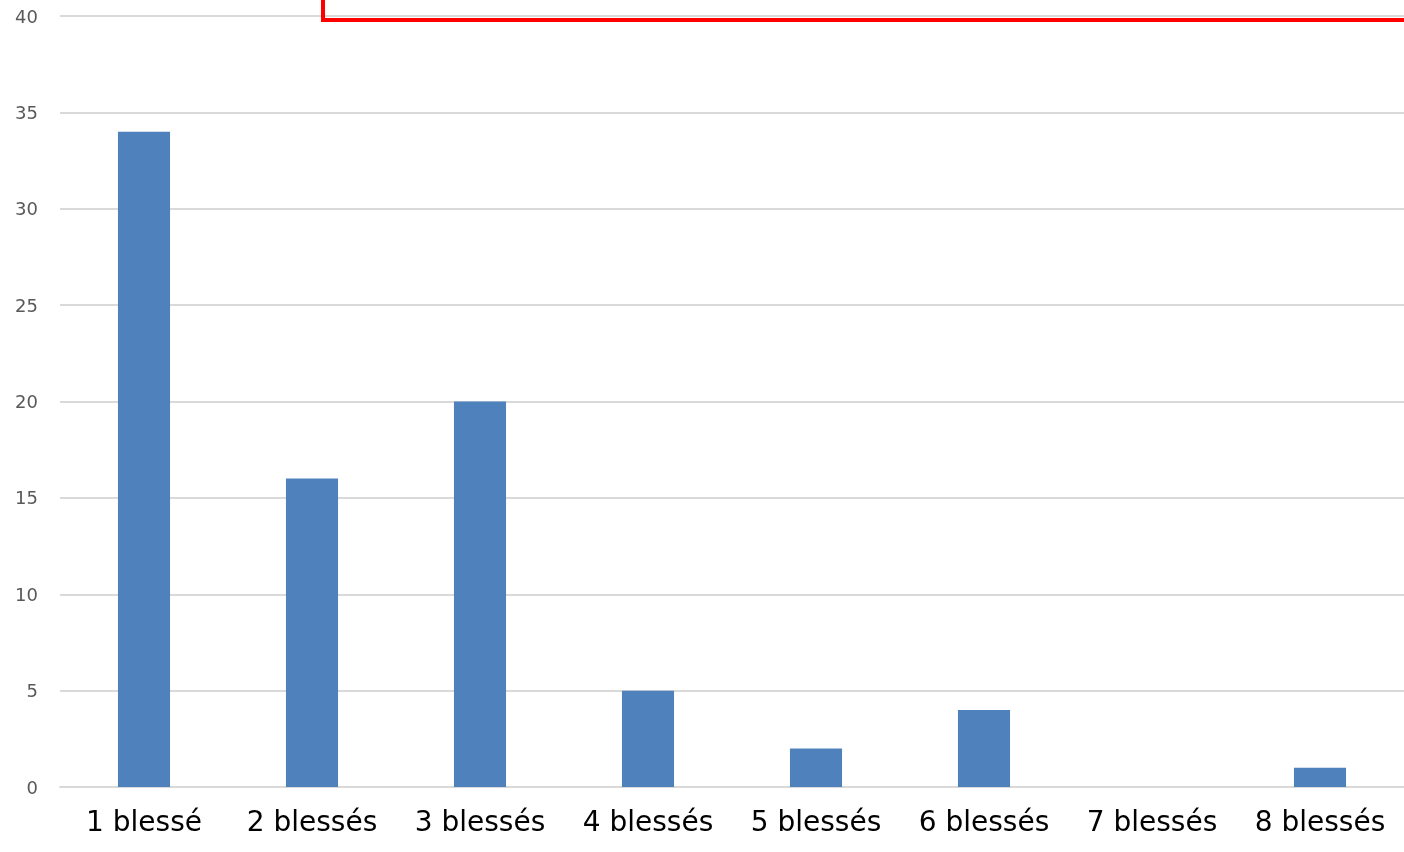 The height and width of the screenshot is (852, 1404). Describe the element at coordinates (816, 821) in the screenshot. I see `x-tick-label: 5 blessés` at that location.